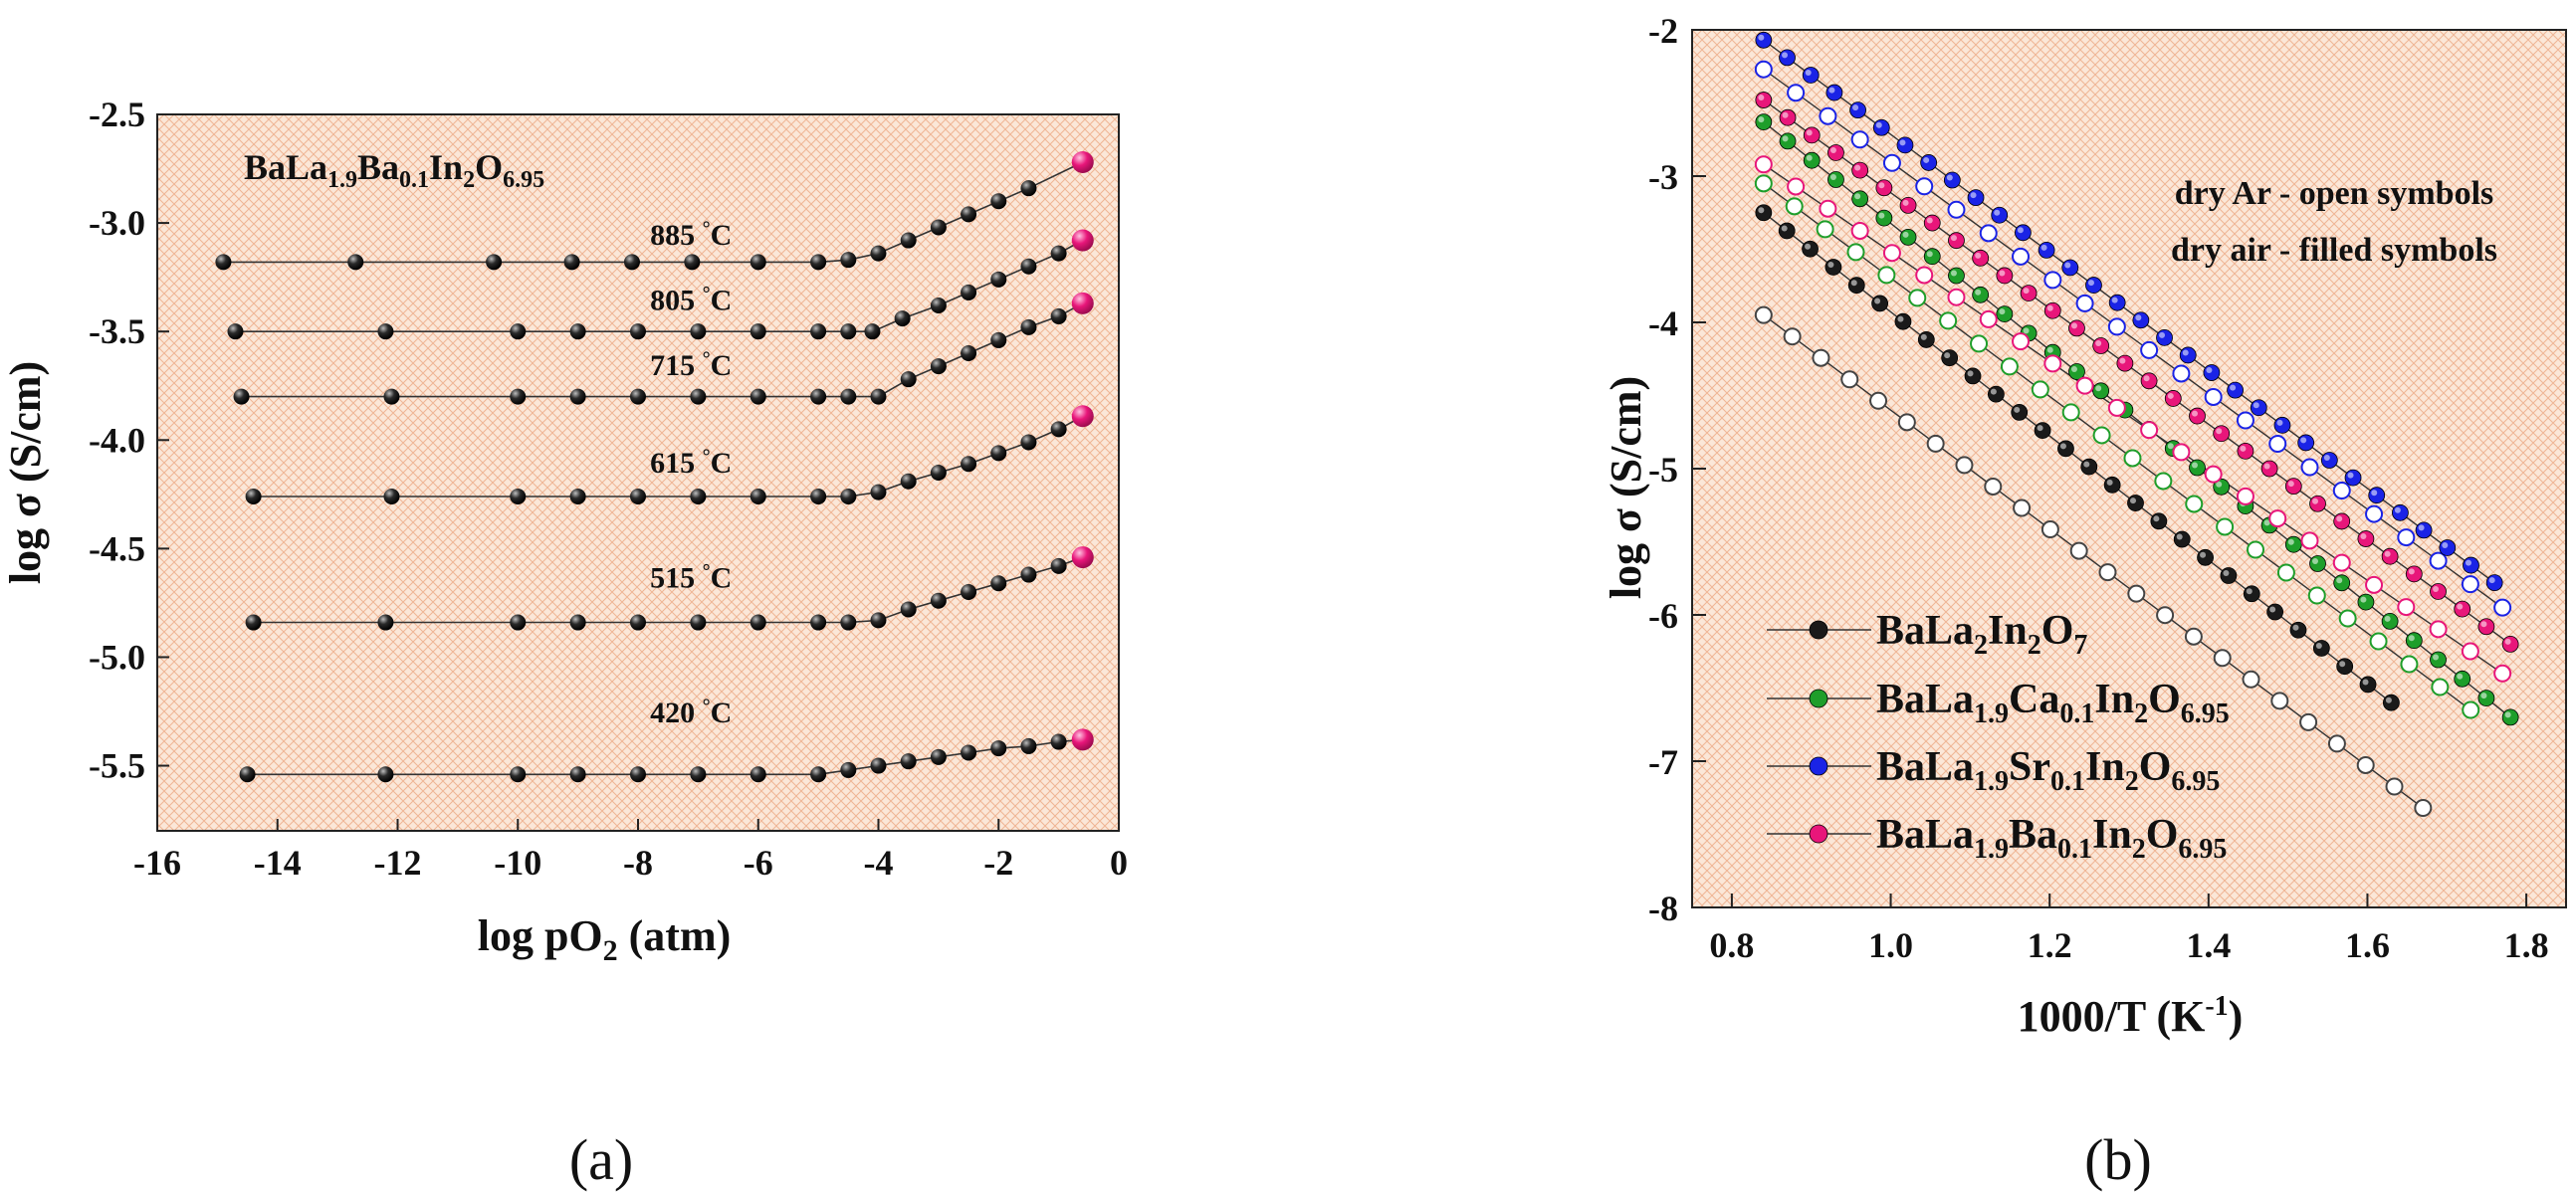 The image size is (2576, 1195). Describe the element at coordinates (2053, 703) in the screenshot. I see `legend-label: BaLa1.9Ca0.1In2O6.95` at that location.